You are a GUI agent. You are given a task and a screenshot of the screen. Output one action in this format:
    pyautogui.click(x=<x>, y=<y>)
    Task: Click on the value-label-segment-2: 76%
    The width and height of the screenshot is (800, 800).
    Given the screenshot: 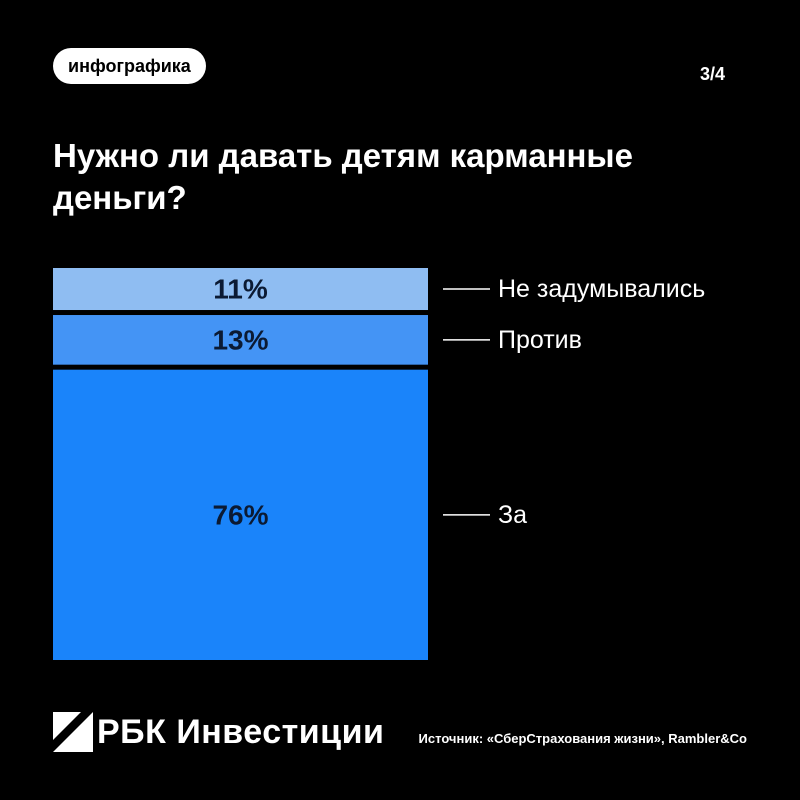 What is the action you would take?
    pyautogui.click(x=240, y=514)
    